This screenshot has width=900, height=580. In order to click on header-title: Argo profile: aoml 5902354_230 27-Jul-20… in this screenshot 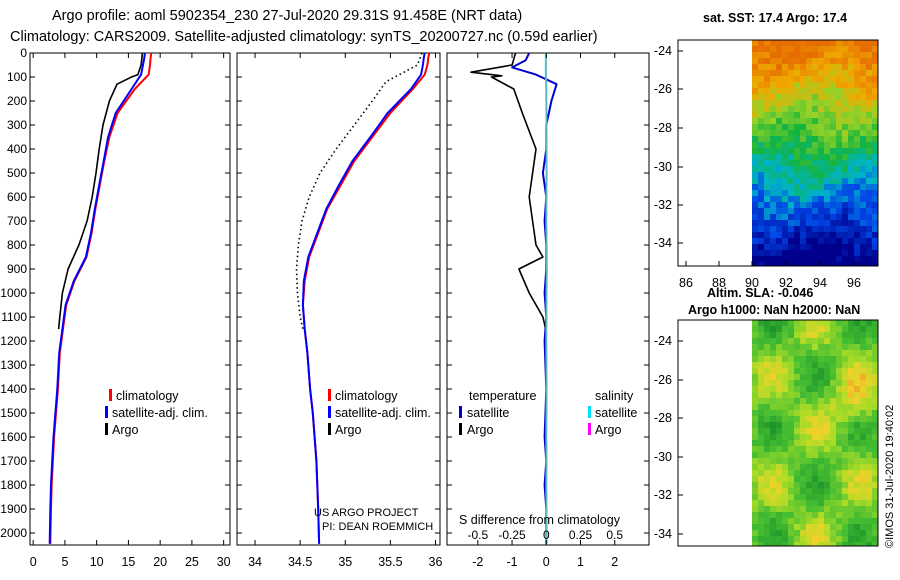, I will do `click(287, 16)`.